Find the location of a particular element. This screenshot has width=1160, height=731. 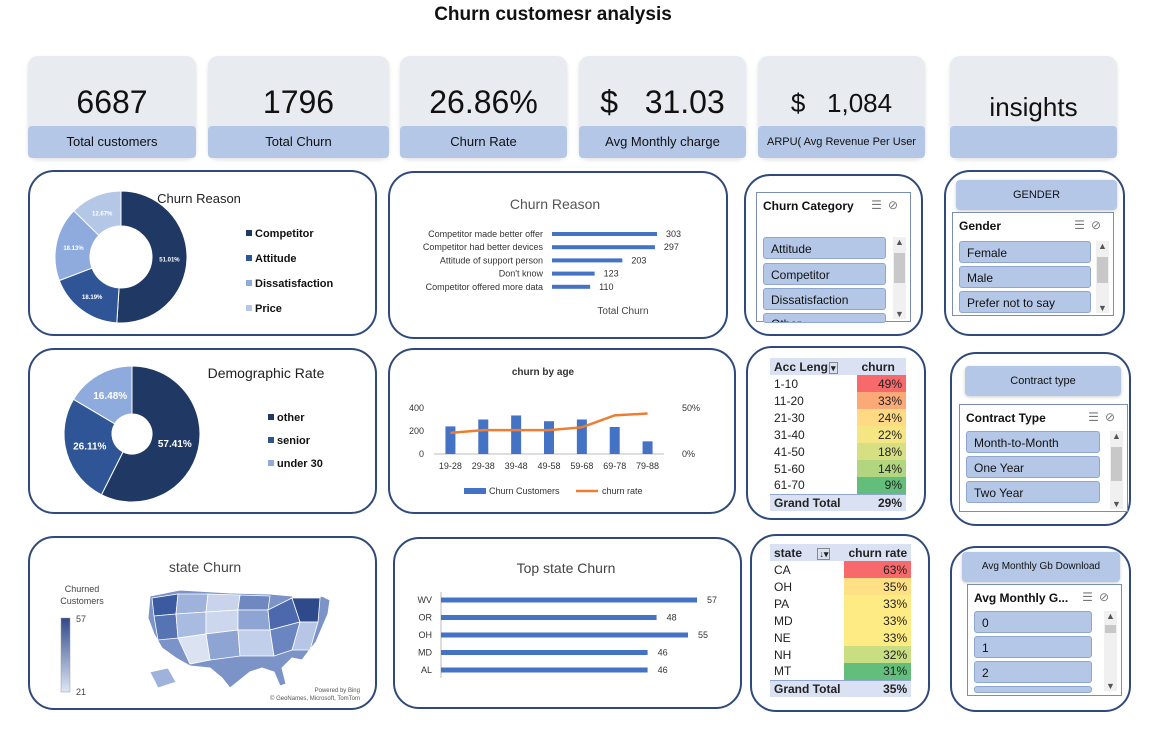

pivot-row: 31-40 22% is located at coordinates (838, 434).